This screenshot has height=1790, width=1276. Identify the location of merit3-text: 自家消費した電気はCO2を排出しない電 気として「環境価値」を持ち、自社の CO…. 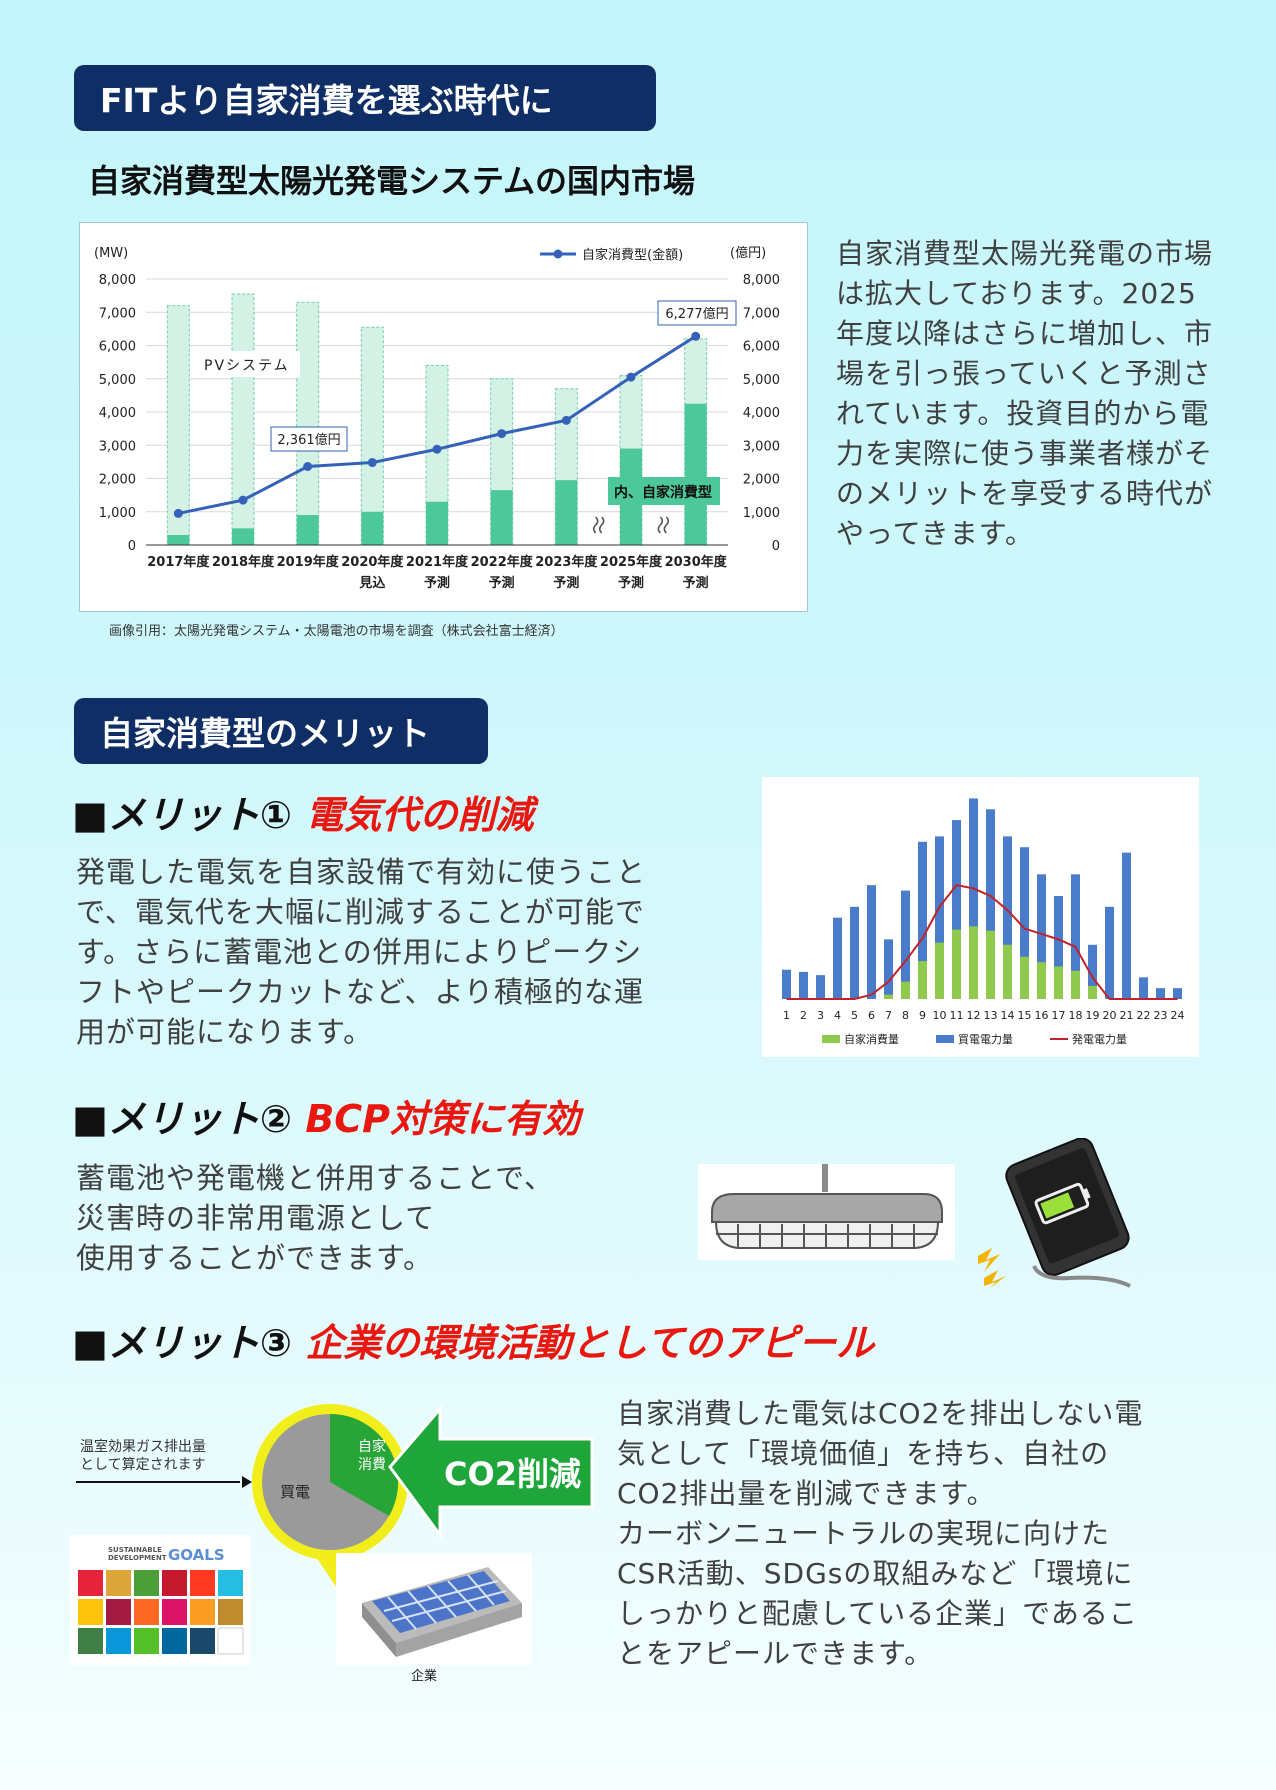
(927, 1534).